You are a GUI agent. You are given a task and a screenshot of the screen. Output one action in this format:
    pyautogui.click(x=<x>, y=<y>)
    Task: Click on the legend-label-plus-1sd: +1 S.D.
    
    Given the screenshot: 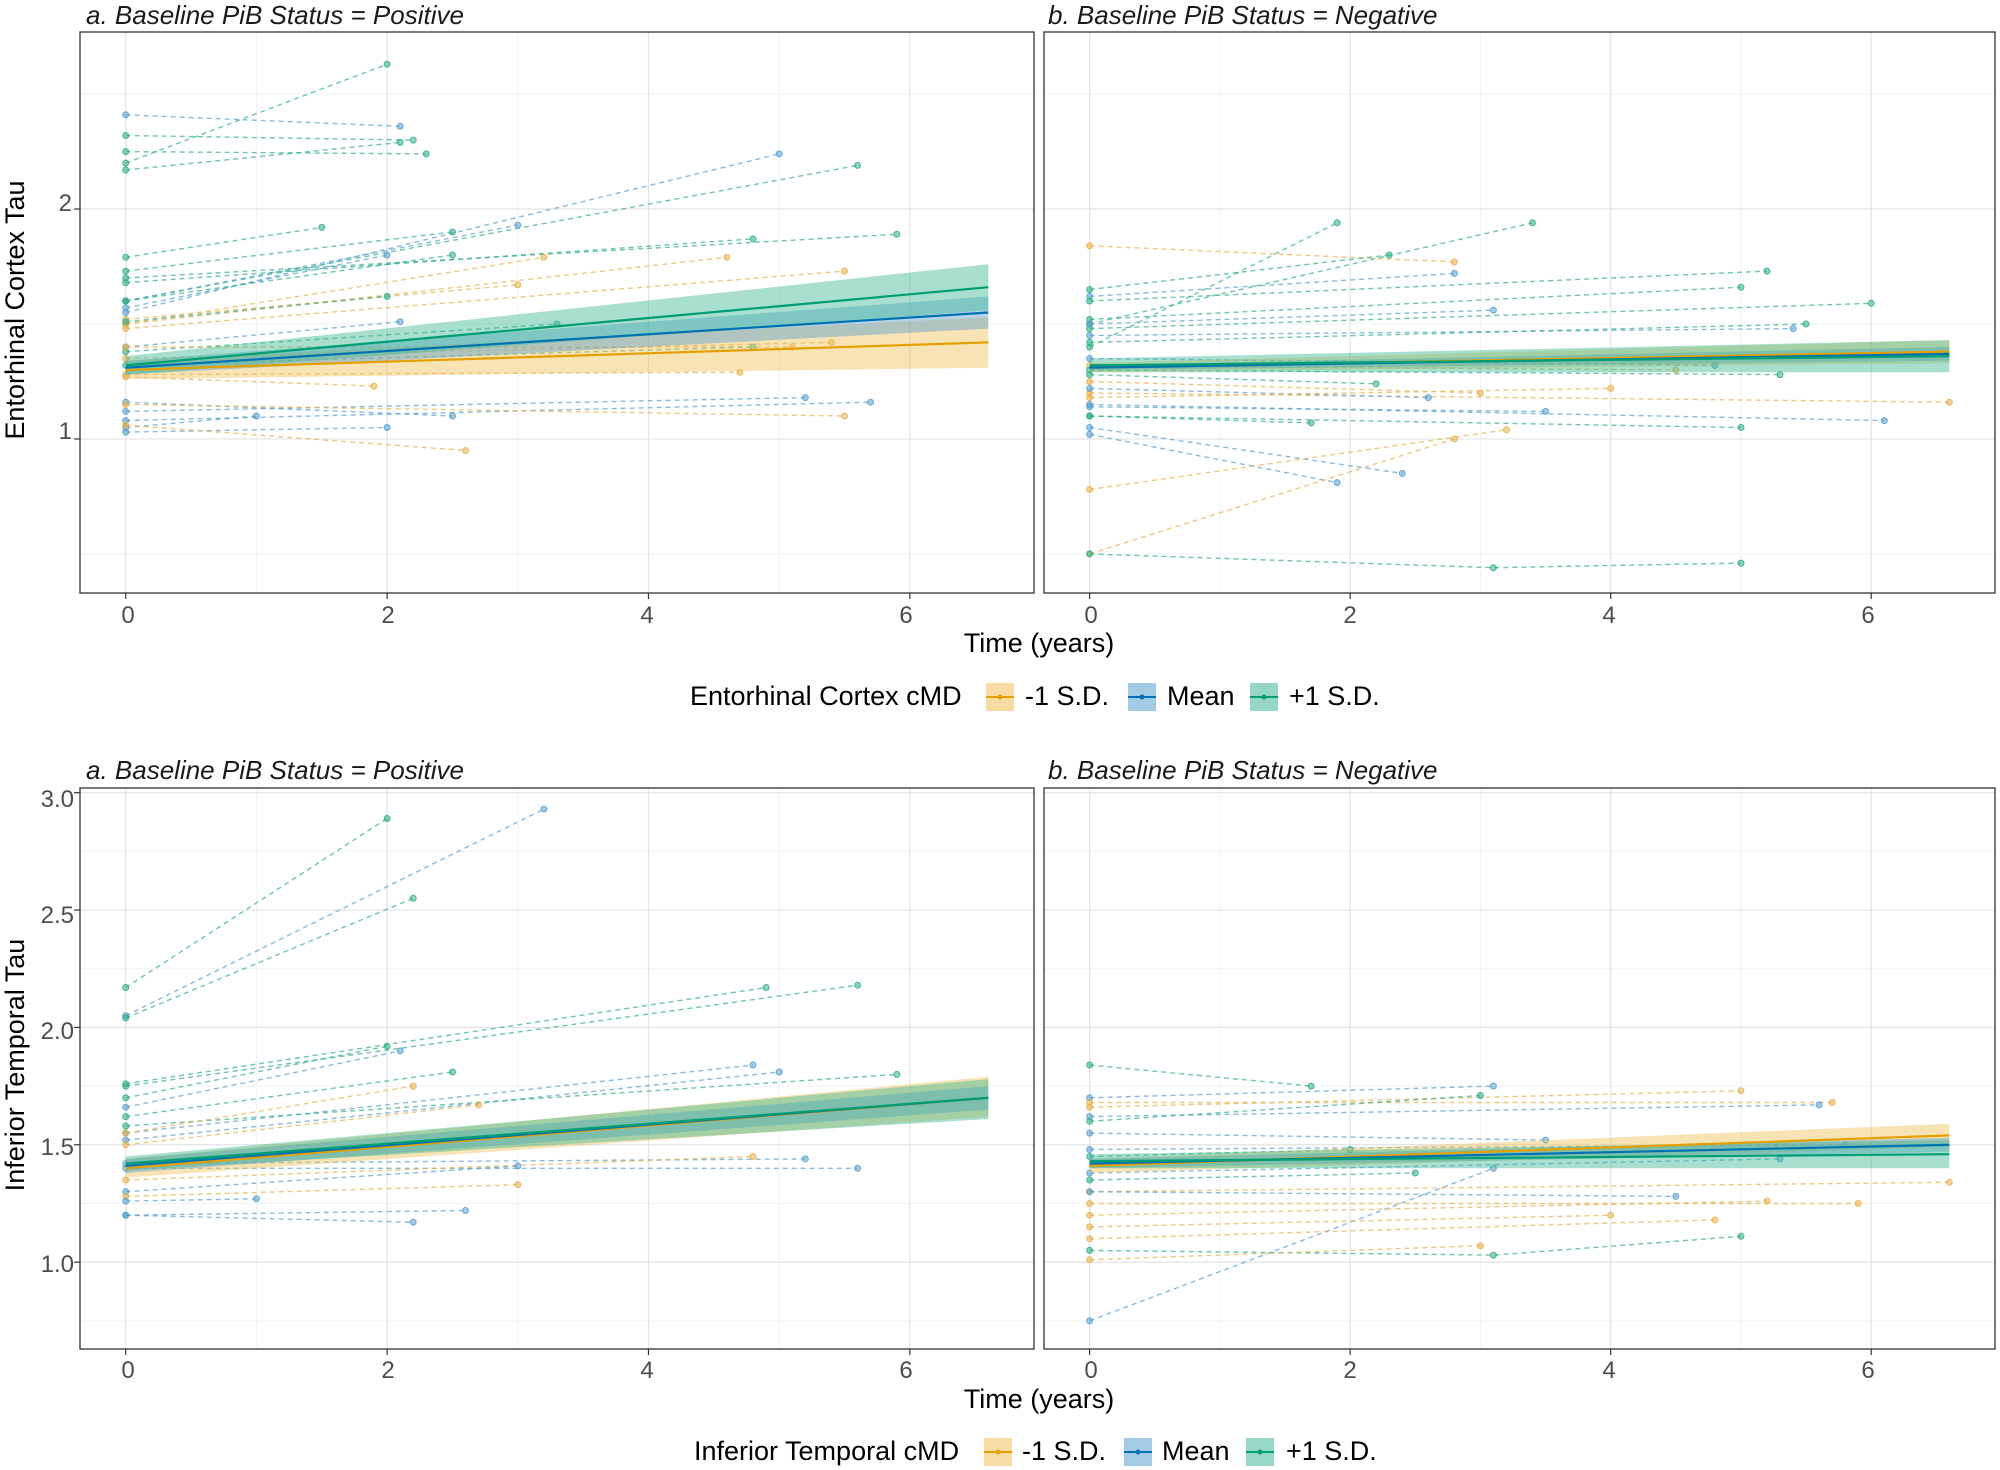 What is the action you would take?
    pyautogui.click(x=1334, y=696)
    